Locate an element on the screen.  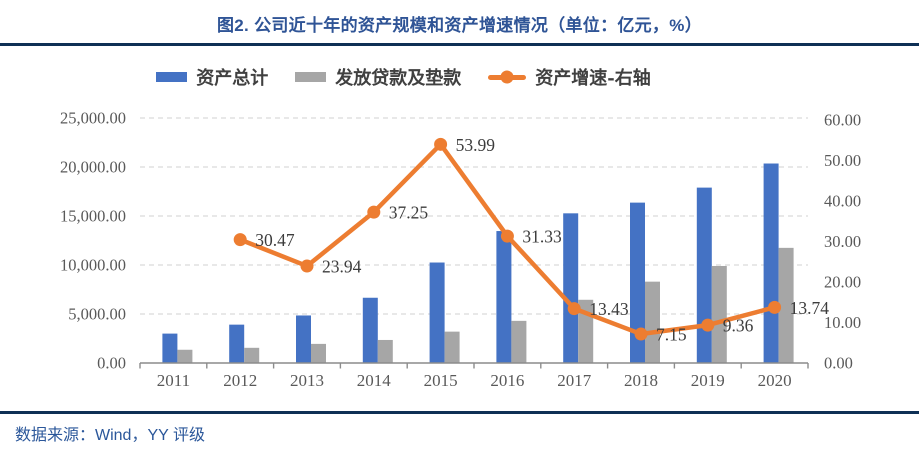
legend-label: 资产总计 is located at coordinates (232, 78).